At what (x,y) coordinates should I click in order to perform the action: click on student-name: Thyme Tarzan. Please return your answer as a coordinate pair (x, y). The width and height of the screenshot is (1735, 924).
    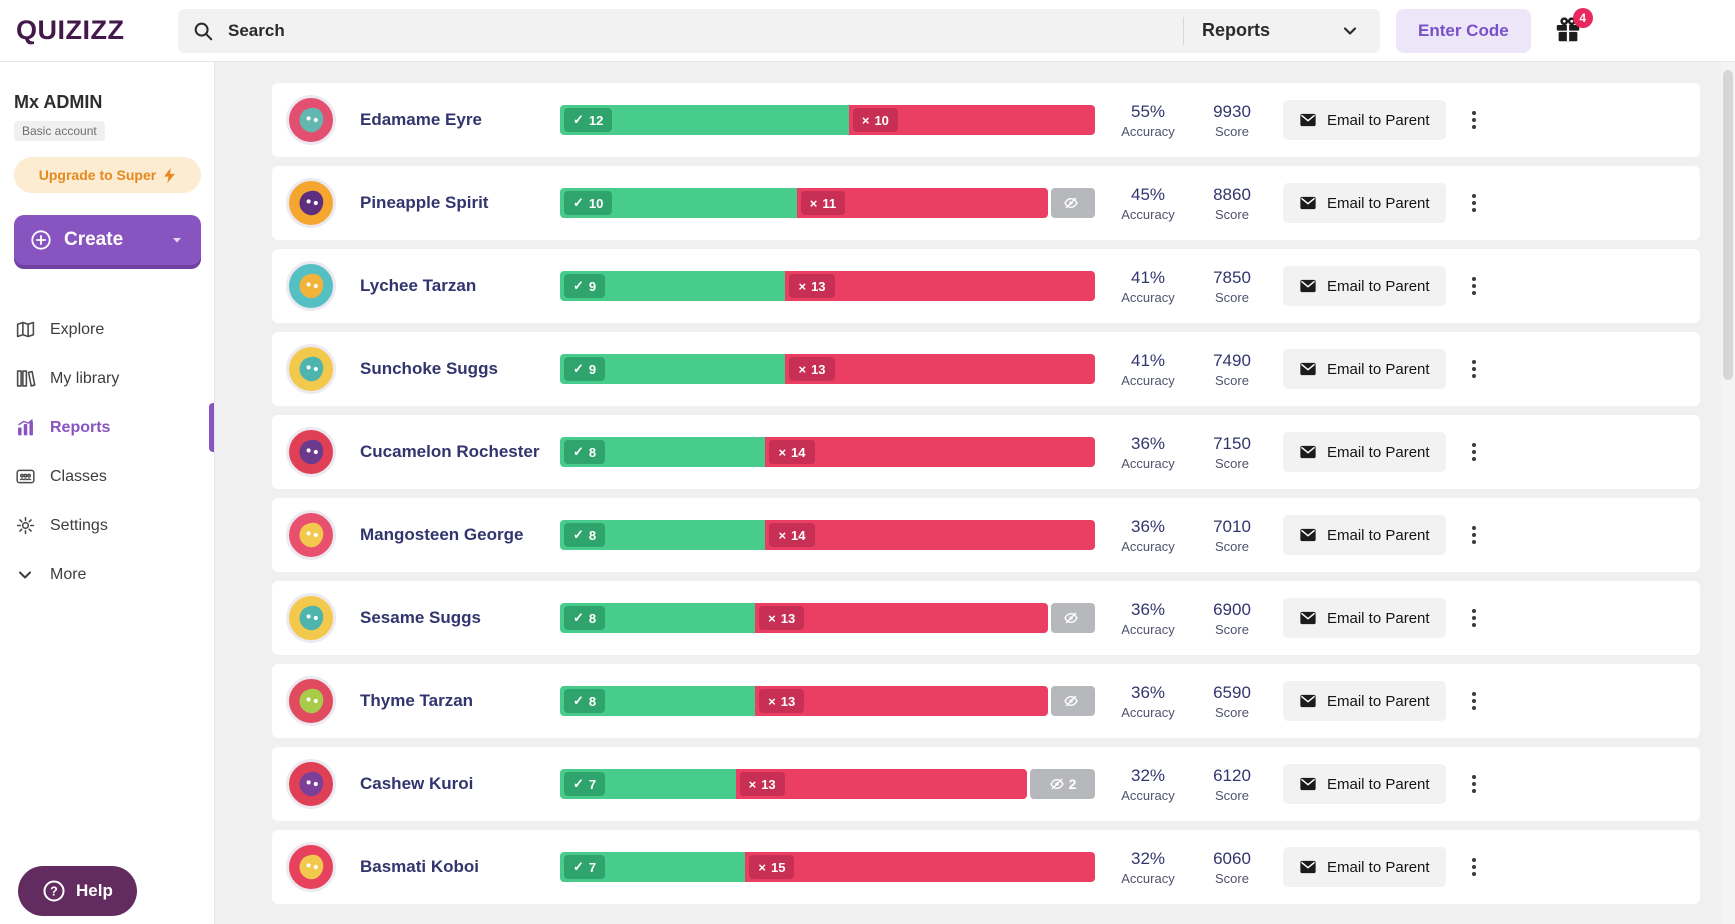
    Looking at the image, I should click on (417, 700).